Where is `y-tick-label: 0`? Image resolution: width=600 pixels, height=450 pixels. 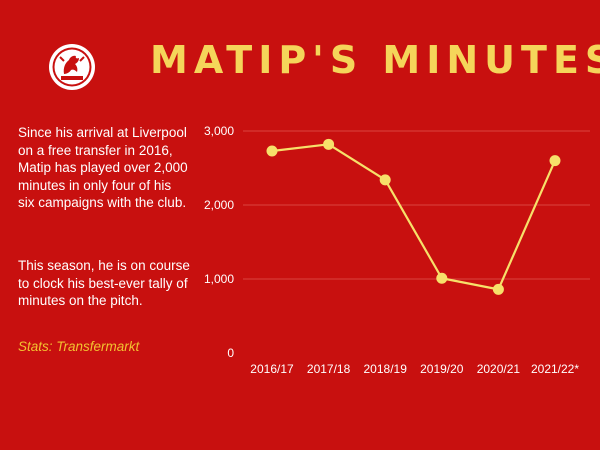
y-tick-label: 0 is located at coordinates (230, 353).